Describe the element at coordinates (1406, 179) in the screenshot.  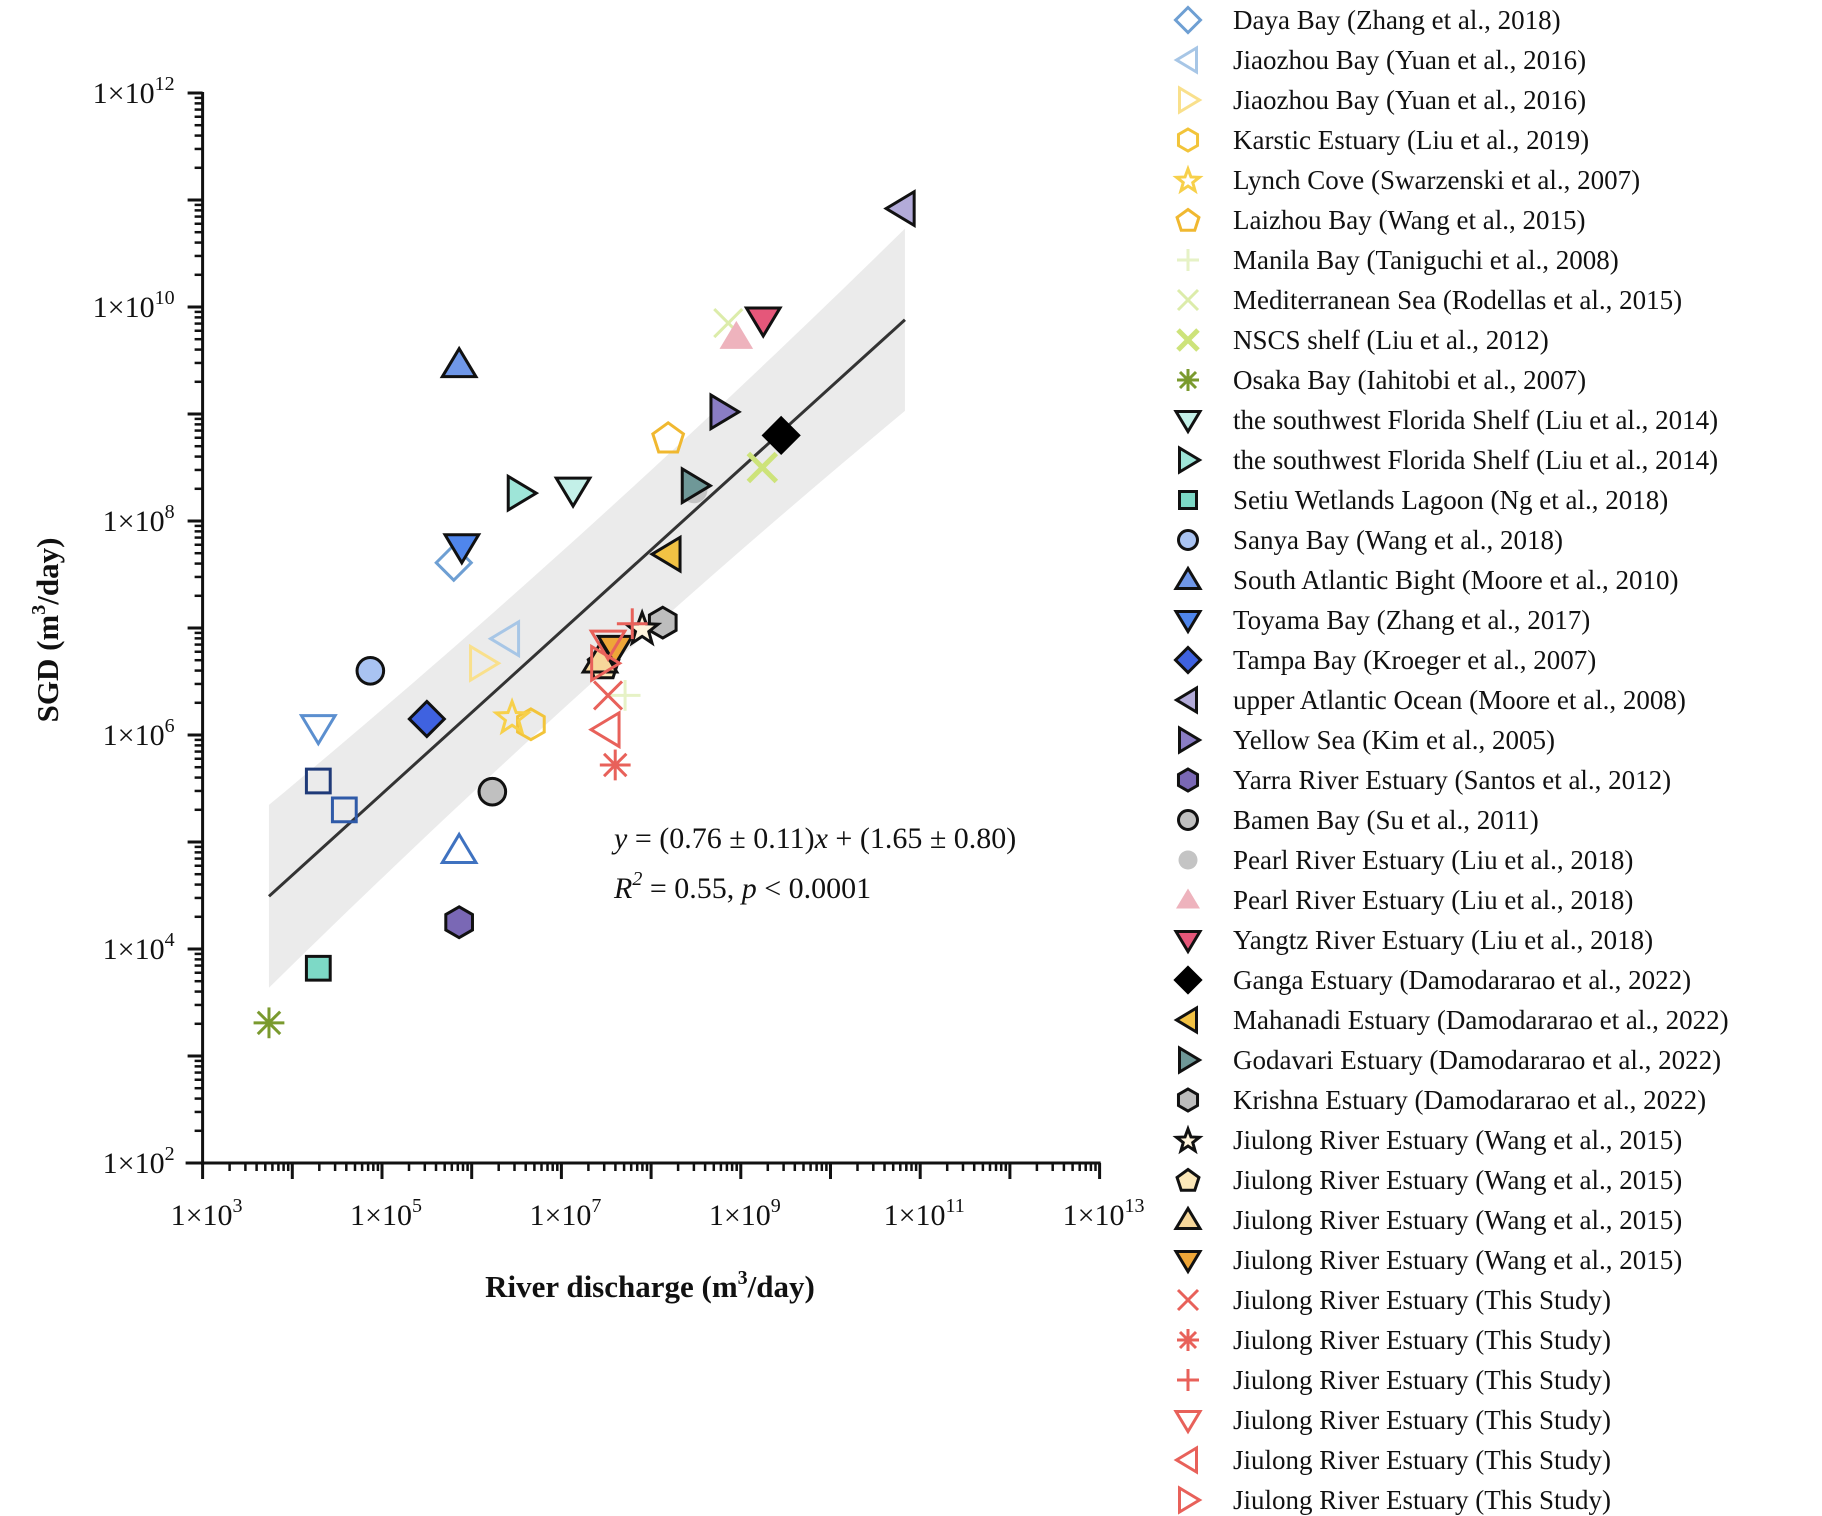
I see `legend-item: Lynch Cove (Swarzenski et al., 2007)` at that location.